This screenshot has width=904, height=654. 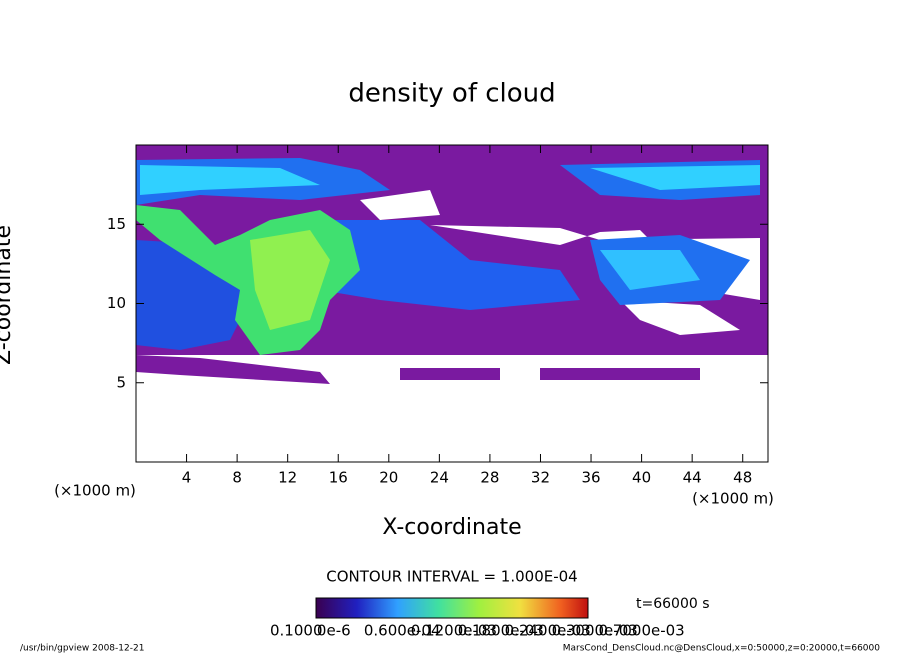 I want to click on footer: /usr/bin/gpview 2008-12-21, so click(x=82, y=649).